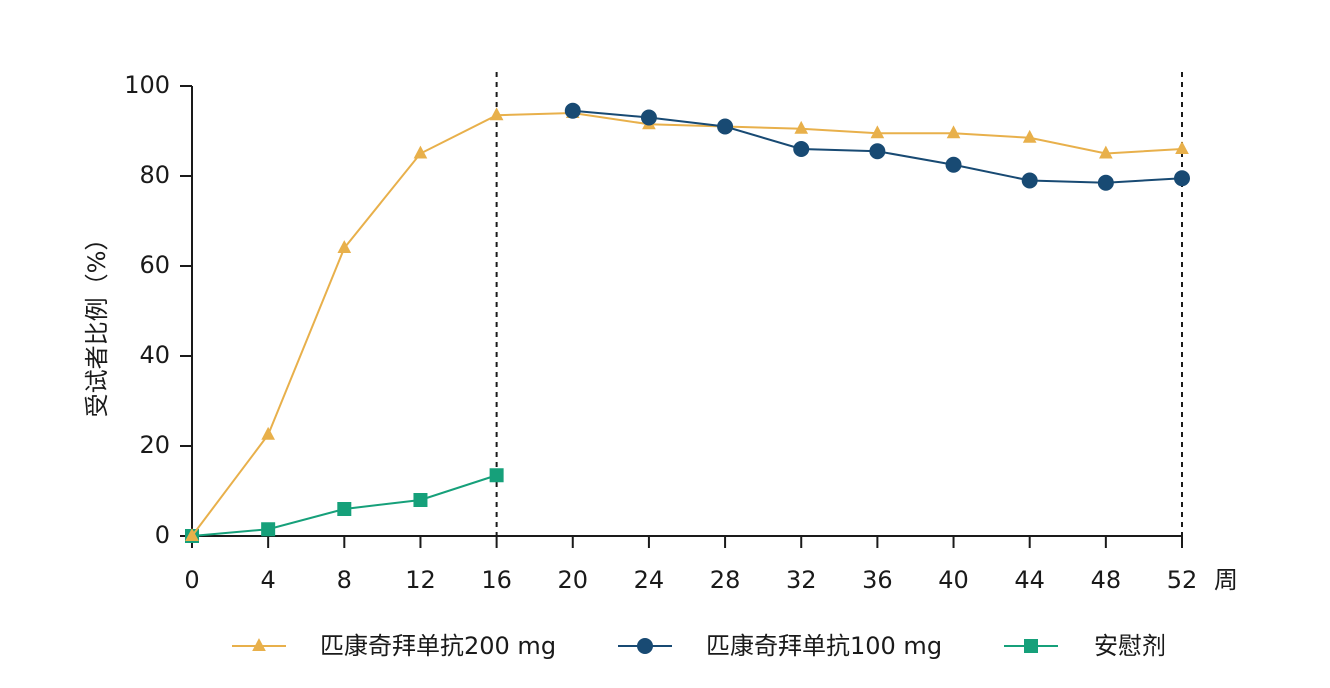  What do you see at coordinates (877, 580) in the screenshot?
I see `x-tick-label: 36` at bounding box center [877, 580].